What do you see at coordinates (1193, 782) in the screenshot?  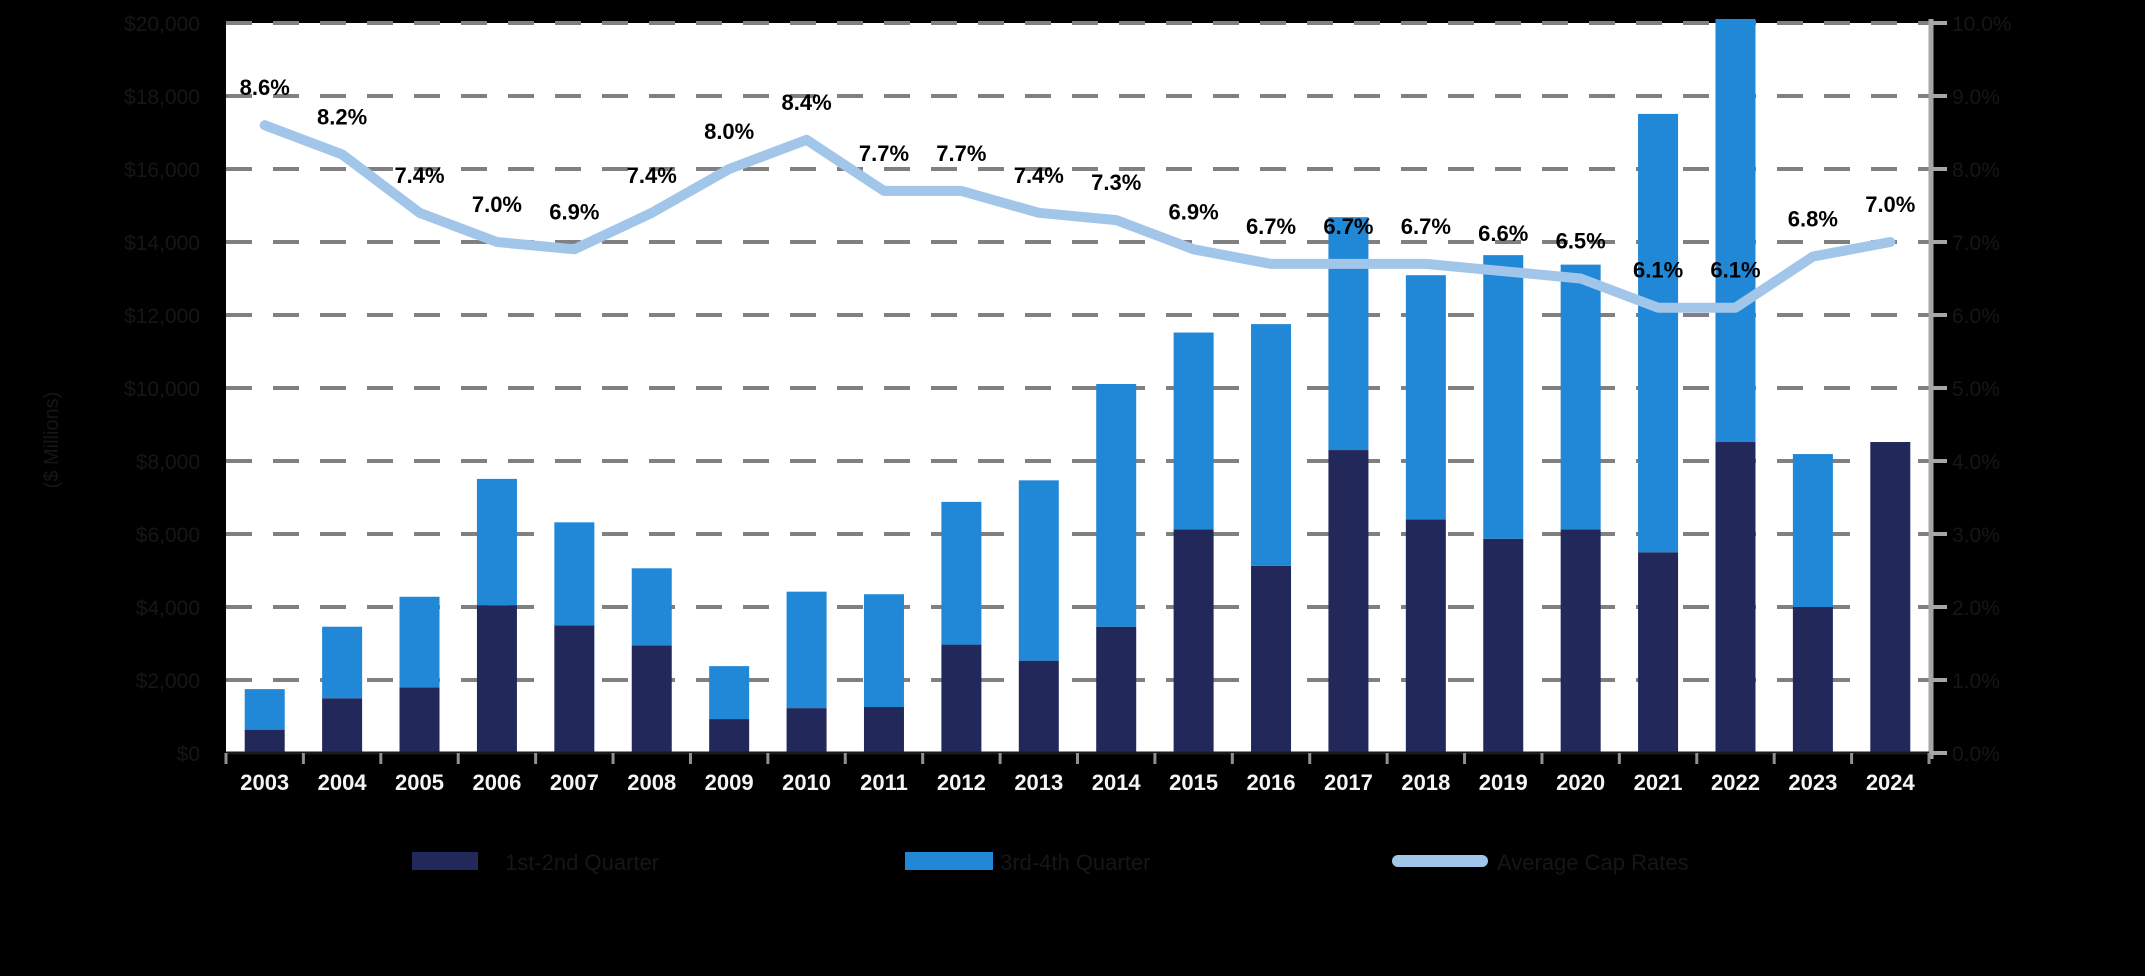 I see `year-label-2015: 2015` at bounding box center [1193, 782].